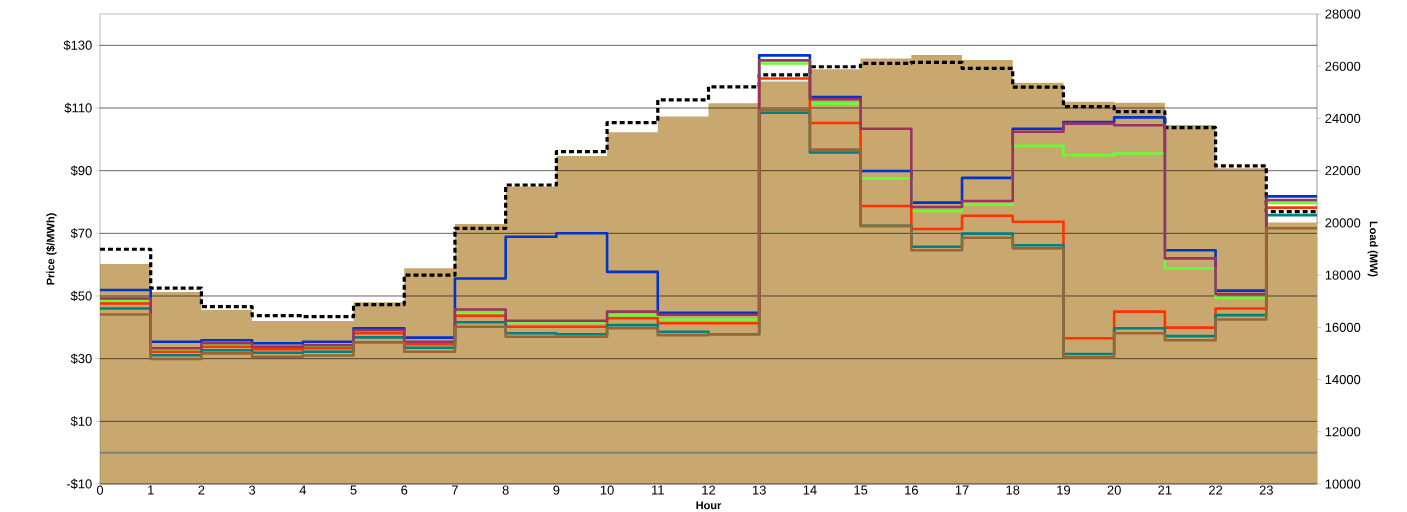  I want to click on y2-tick-label: 10000, so click(1343, 484).